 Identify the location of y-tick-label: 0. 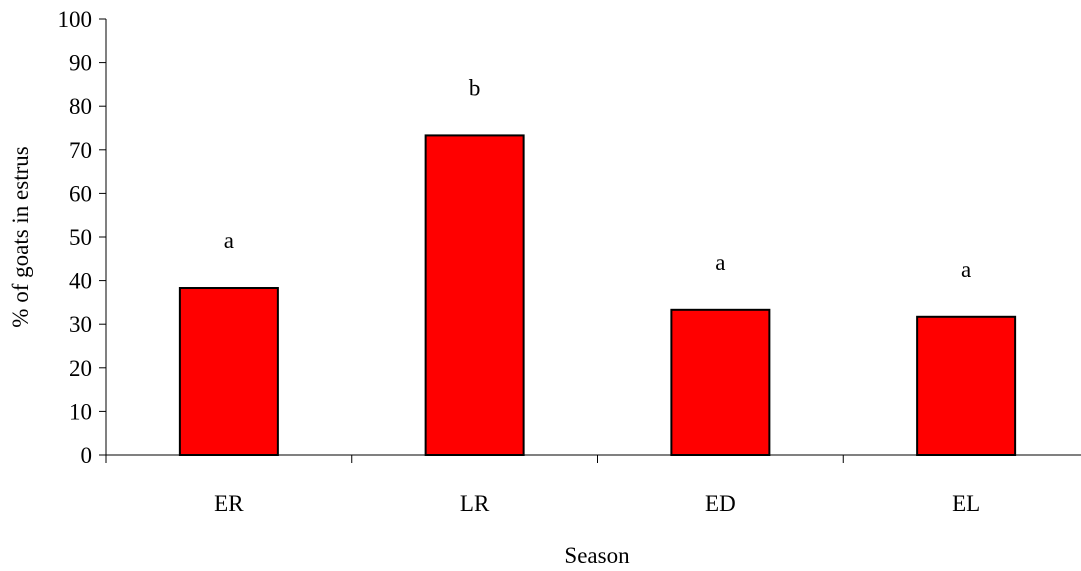
(87, 455).